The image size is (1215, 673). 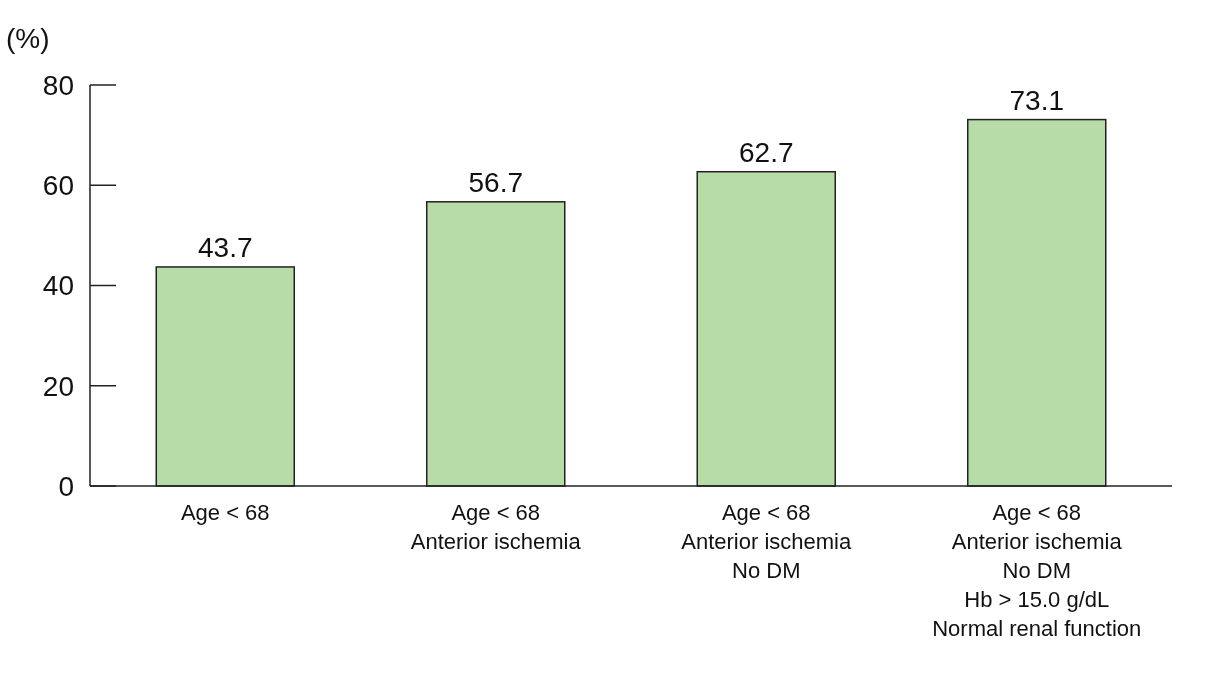 What do you see at coordinates (58, 286) in the screenshot?
I see `y-tick-label: 40` at bounding box center [58, 286].